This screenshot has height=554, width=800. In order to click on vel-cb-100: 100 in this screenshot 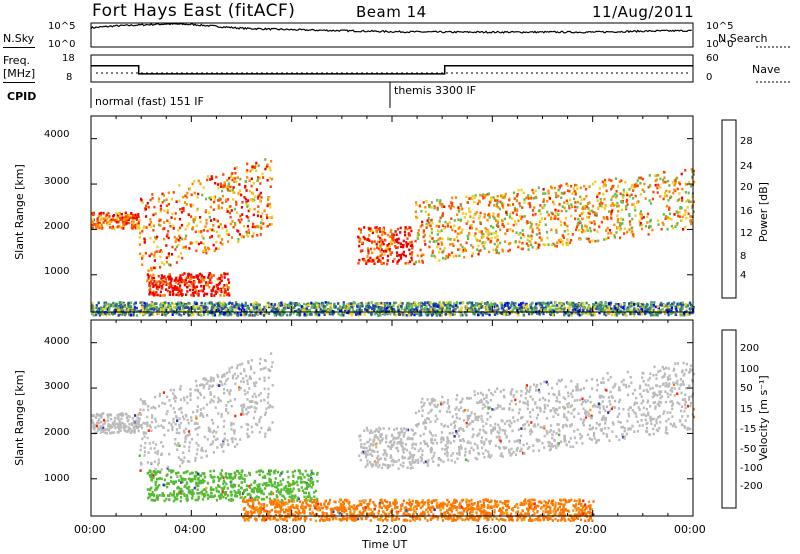, I will do `click(750, 369)`.